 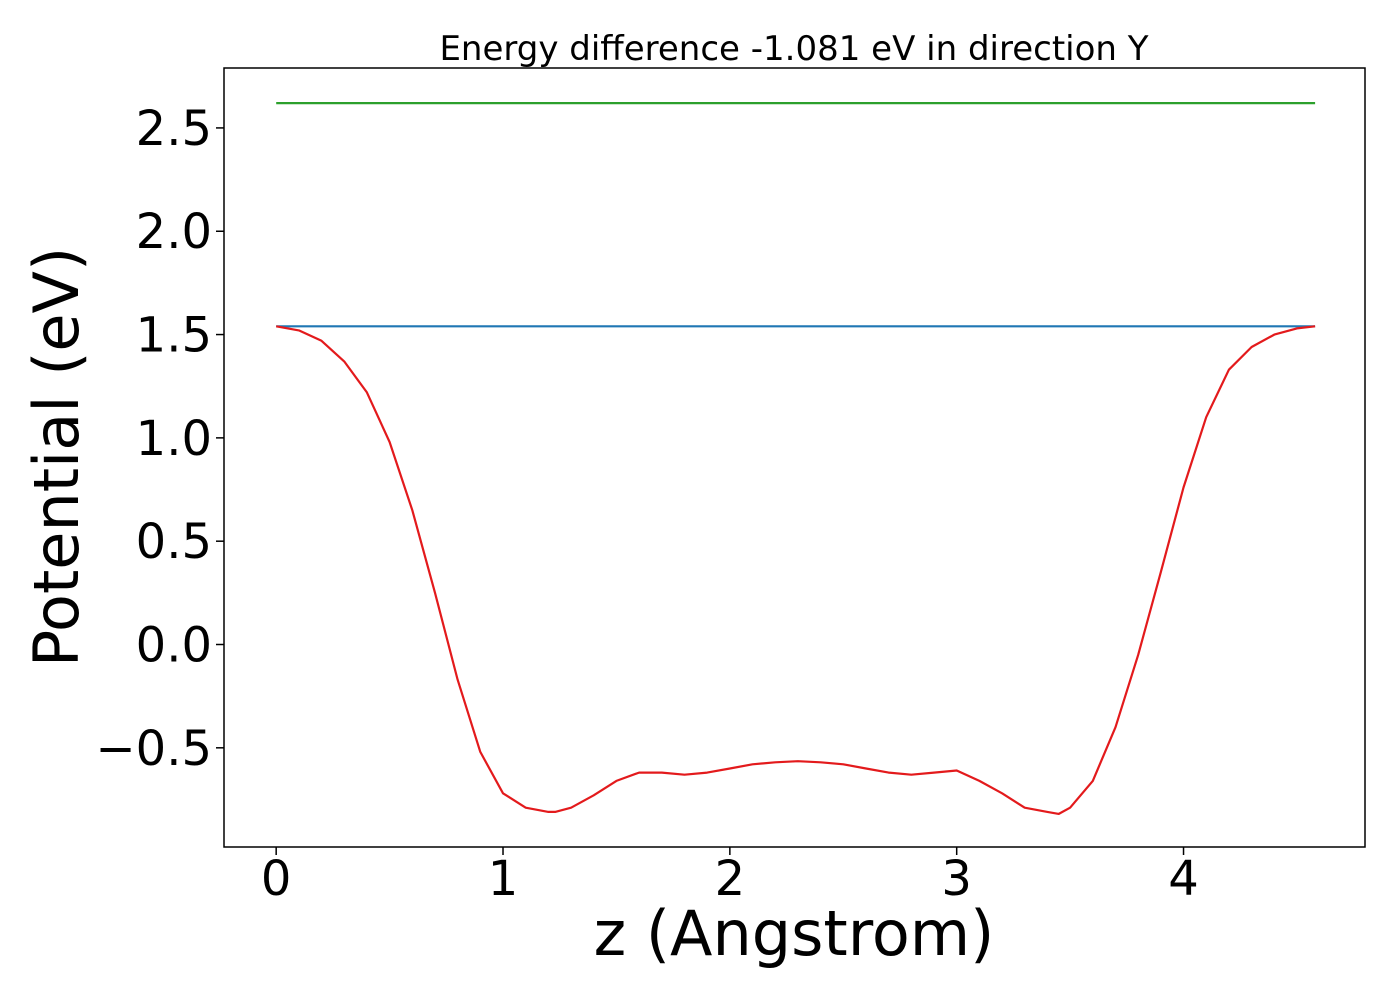 I want to click on y-tick-label: 2.5, so click(x=174, y=129).